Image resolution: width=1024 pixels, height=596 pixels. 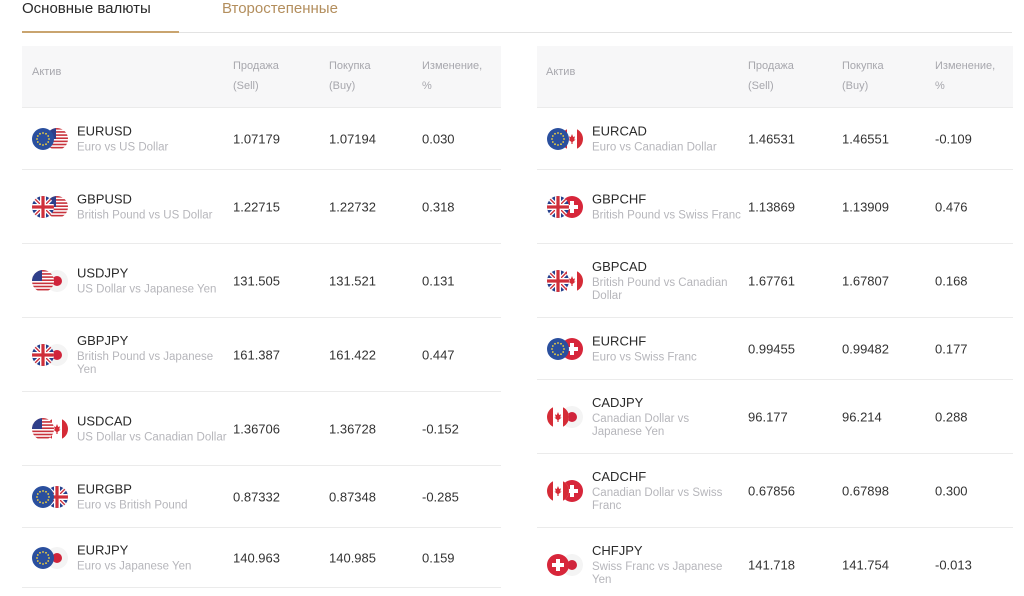 What do you see at coordinates (256, 138) in the screenshot?
I see `sell-price: 1.07179` at bounding box center [256, 138].